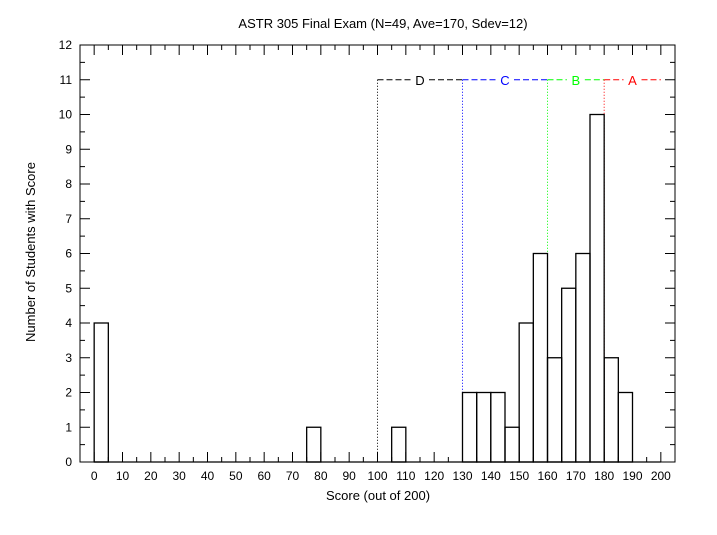 The width and height of the screenshot is (717, 535). I want to click on x-tick-label: 140, so click(491, 476).